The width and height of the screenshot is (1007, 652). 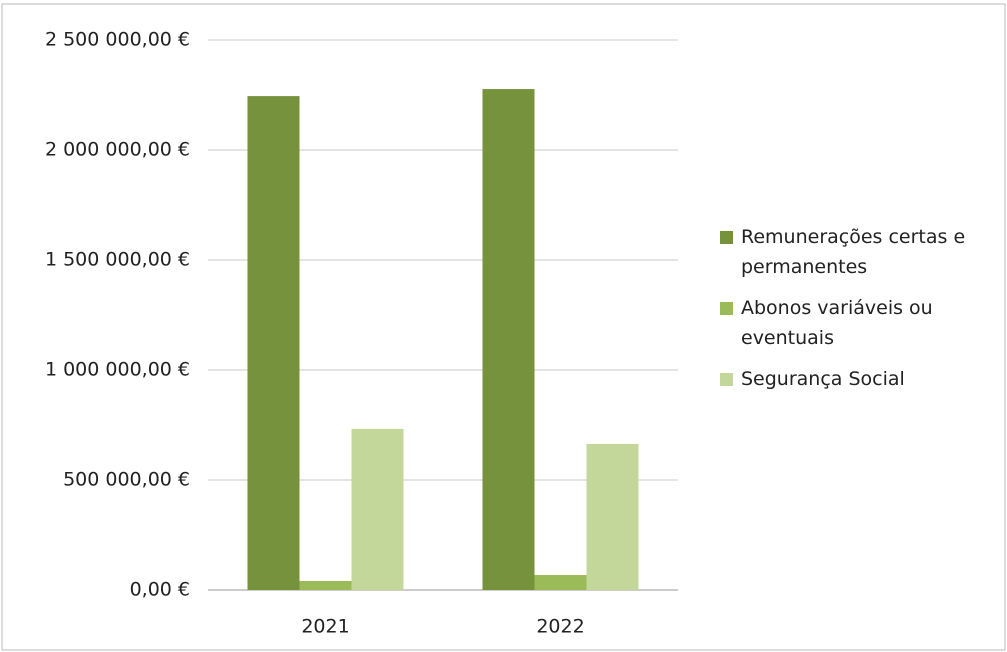 What do you see at coordinates (560, 627) in the screenshot?
I see `x-tick-label: 2022` at bounding box center [560, 627].